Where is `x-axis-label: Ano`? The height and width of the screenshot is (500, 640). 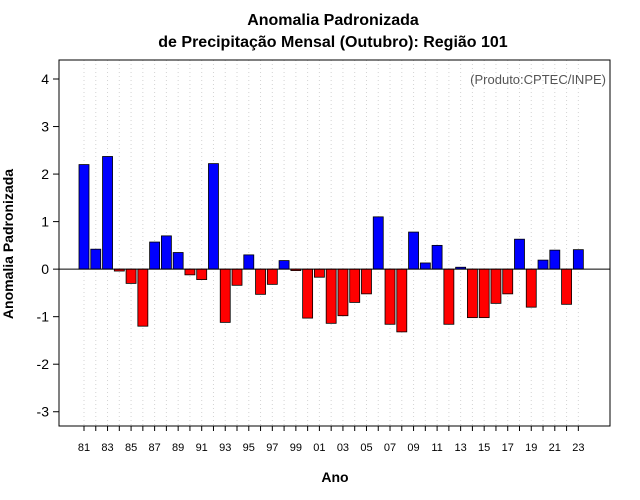 x-axis-label: Ano is located at coordinates (334, 477).